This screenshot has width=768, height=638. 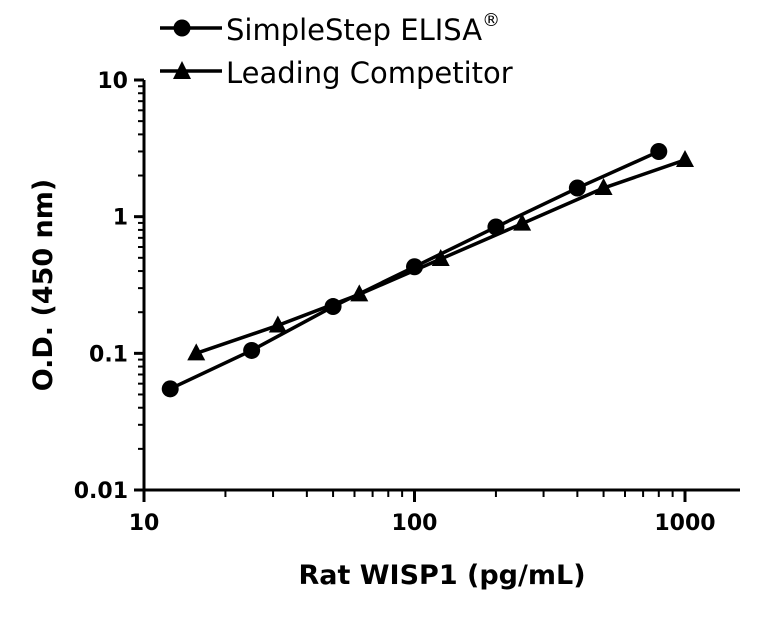 I want to click on y-tick-label: 10, so click(x=112, y=81).